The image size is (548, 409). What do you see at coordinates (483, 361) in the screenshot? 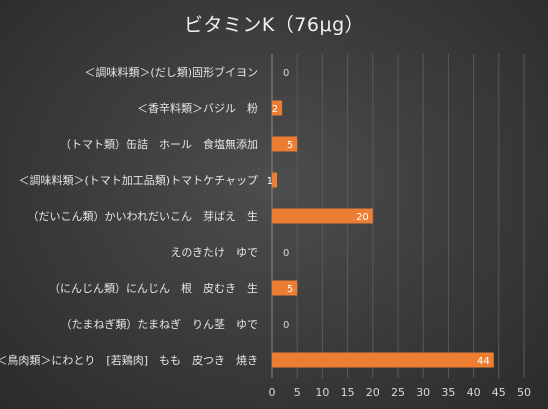
I see `data-label: 44` at bounding box center [483, 361].